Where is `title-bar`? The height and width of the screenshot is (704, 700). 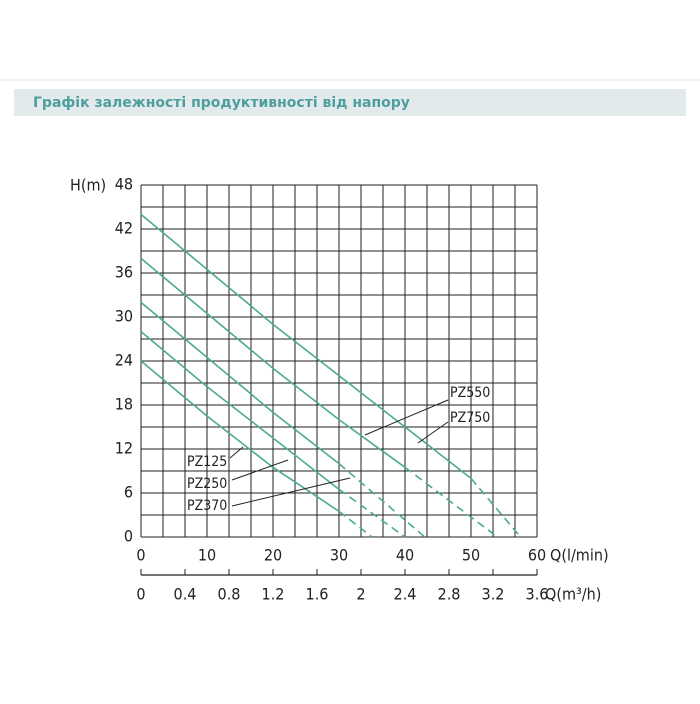 title-bar is located at coordinates (350, 102).